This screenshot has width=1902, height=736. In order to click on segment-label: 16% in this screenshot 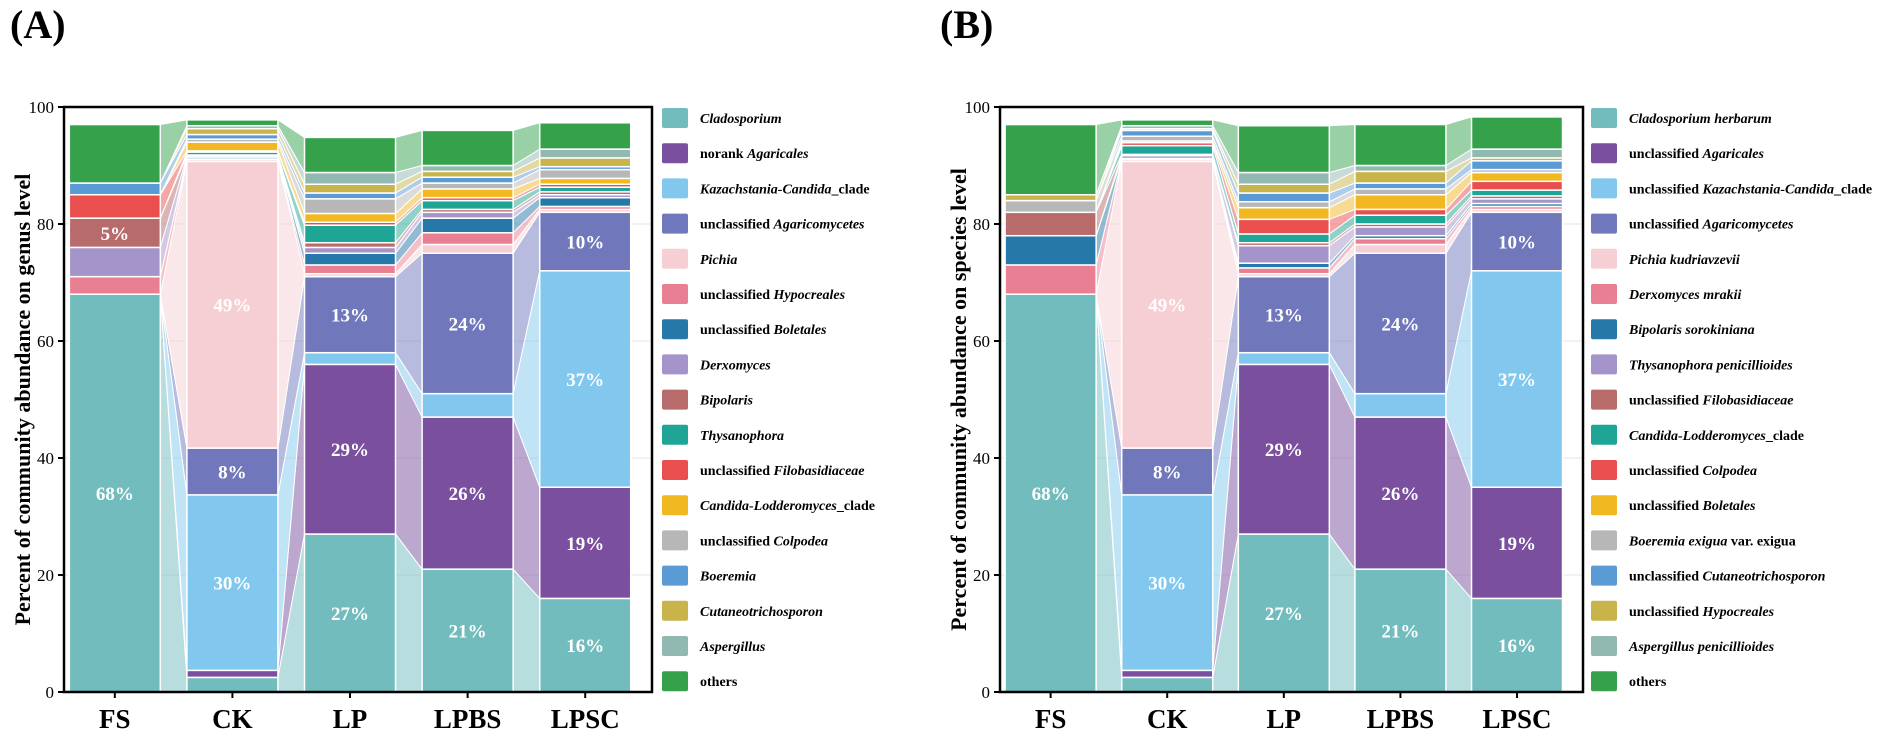, I will do `click(1517, 646)`.